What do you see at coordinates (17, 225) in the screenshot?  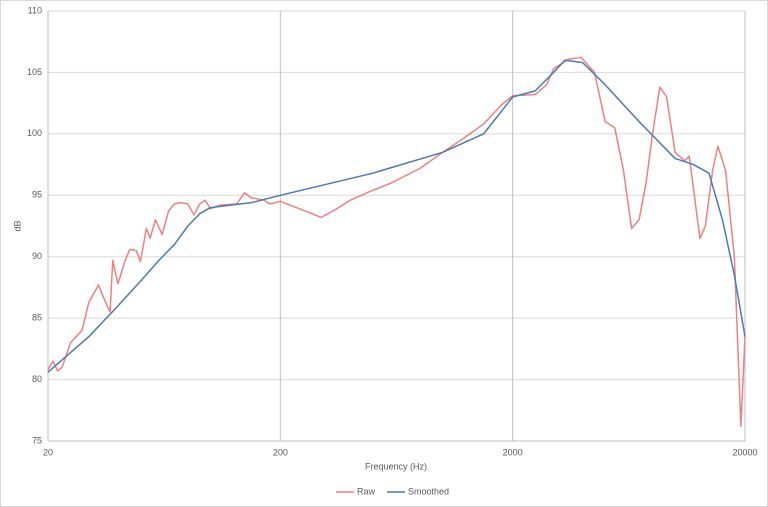 I see `y-axis-label: dB` at bounding box center [17, 225].